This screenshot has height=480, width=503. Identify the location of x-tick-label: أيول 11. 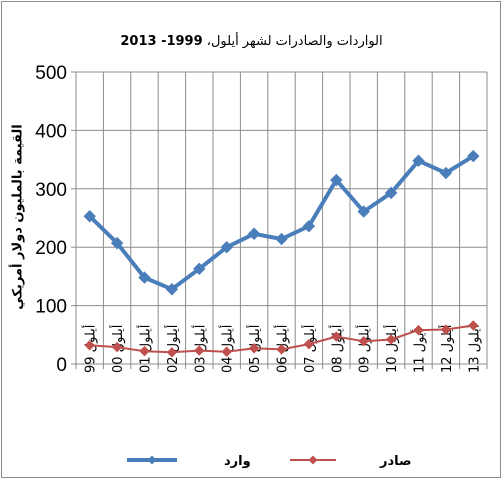
(419, 351).